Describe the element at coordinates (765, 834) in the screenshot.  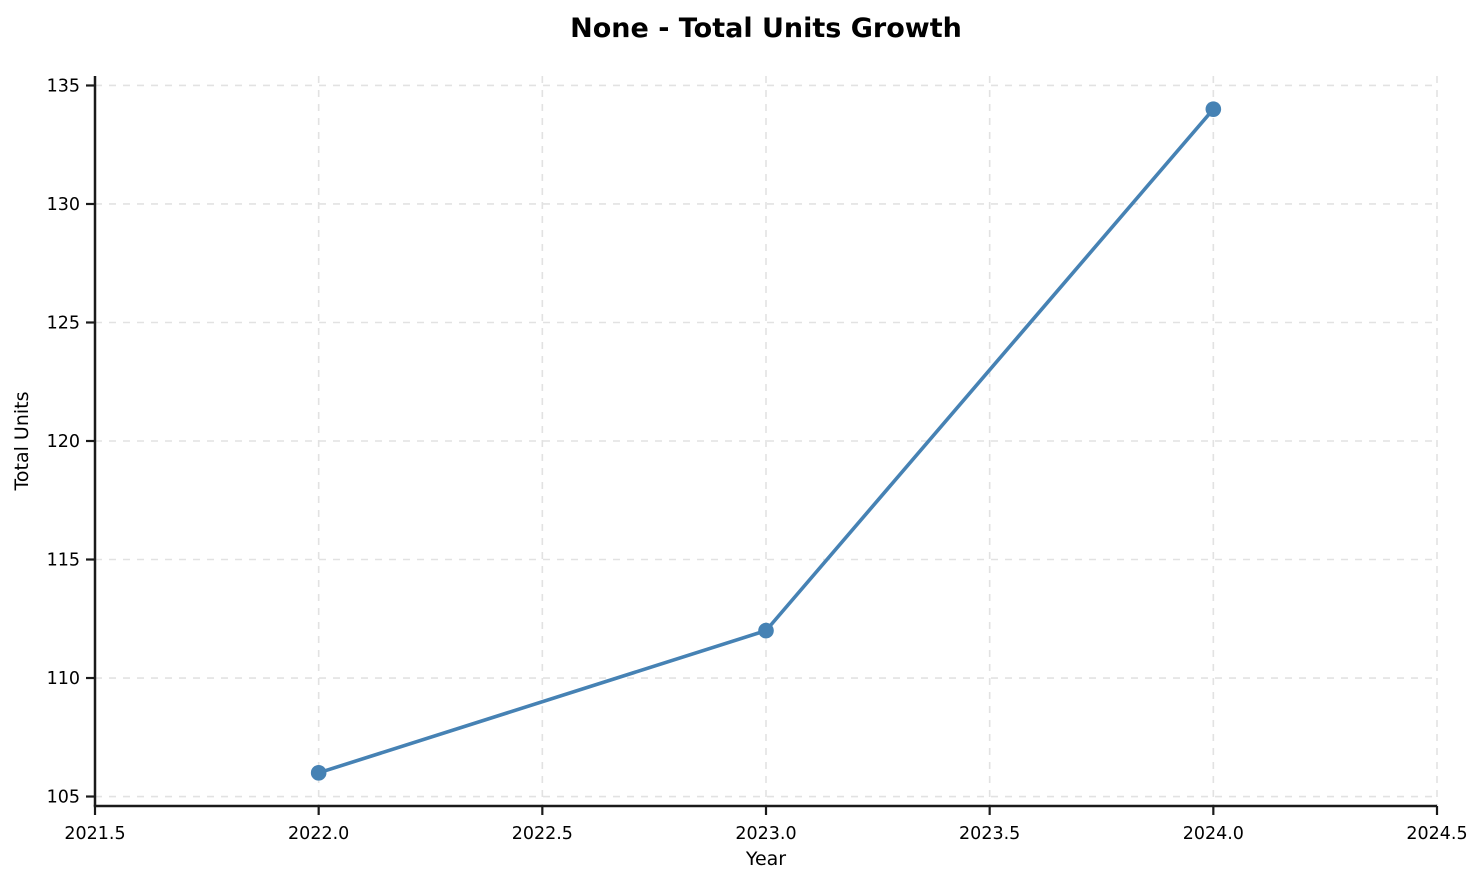
I see `x-tick-label: 2023.0` at that location.